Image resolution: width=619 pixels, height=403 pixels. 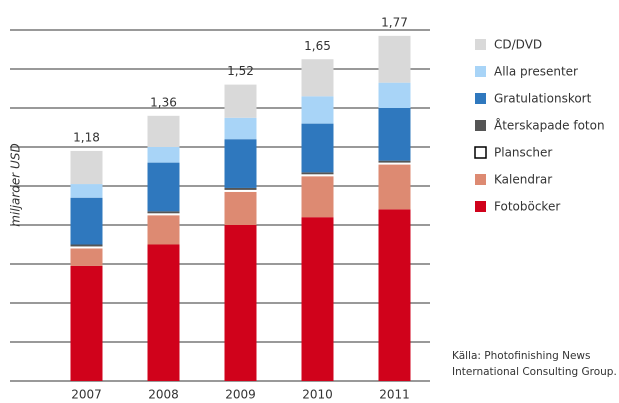 I want to click on legend-label: Gratulationskort, so click(x=543, y=99).